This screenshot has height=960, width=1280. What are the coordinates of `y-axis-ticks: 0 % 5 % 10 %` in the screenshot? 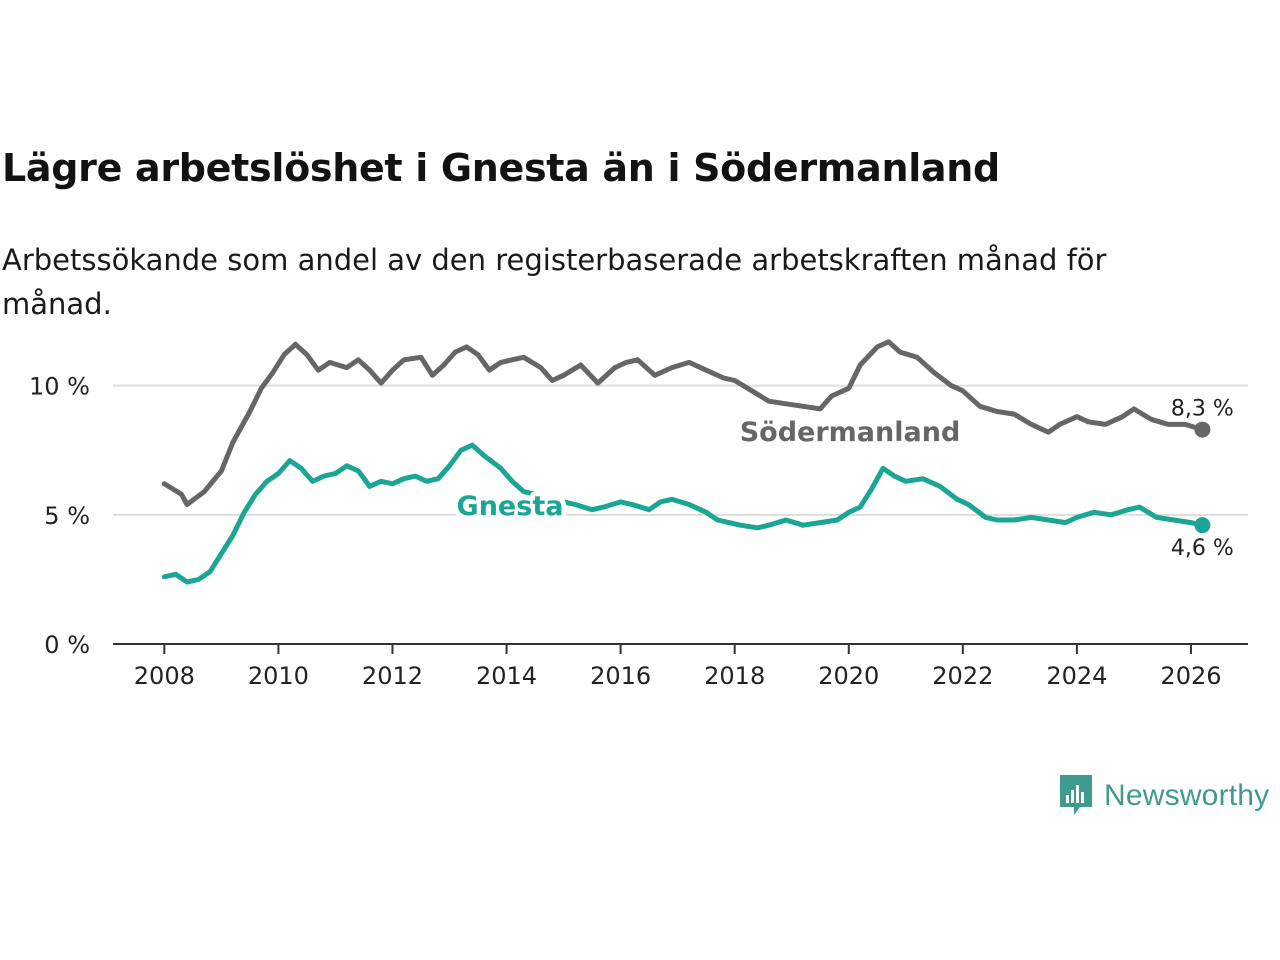 It's located at (59, 516).